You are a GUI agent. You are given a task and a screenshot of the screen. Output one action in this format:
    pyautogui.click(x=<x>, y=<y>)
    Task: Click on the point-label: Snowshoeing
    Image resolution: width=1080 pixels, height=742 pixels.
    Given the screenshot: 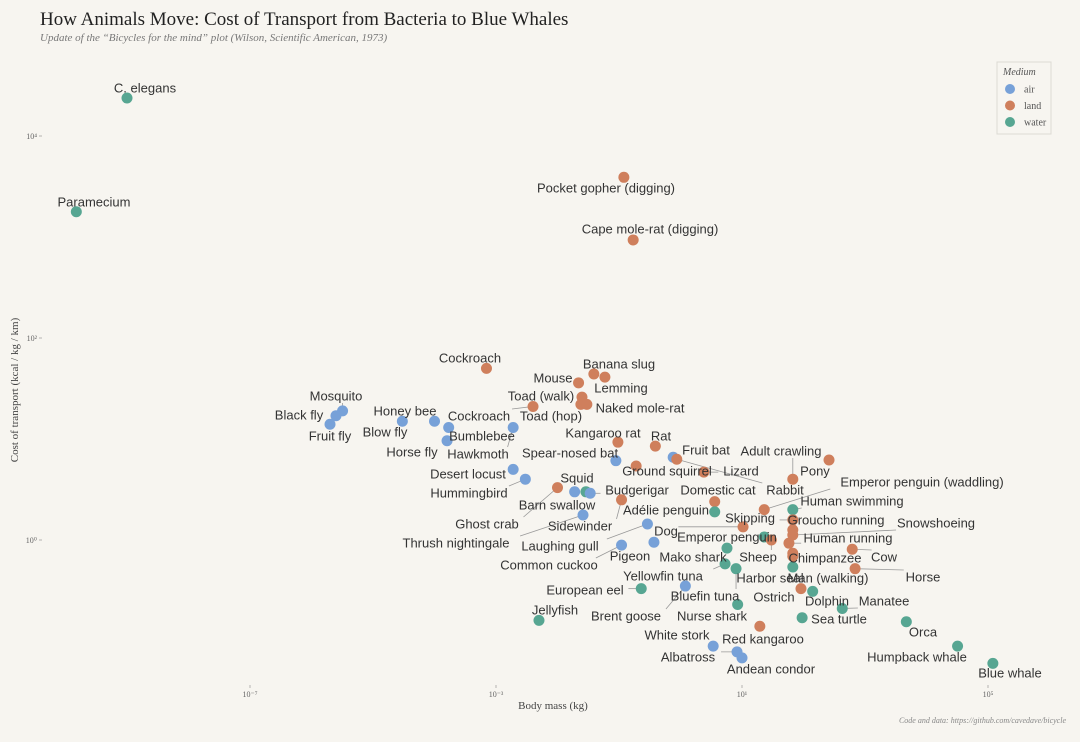 What is the action you would take?
    pyautogui.click(x=936, y=523)
    